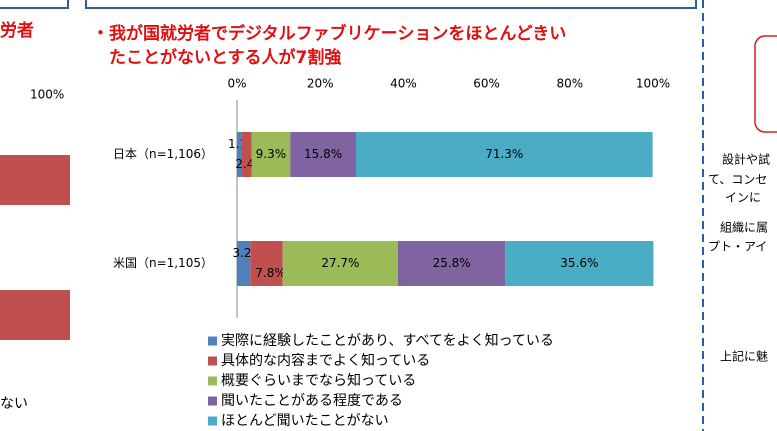  I want to click on value-label: 25.8%, so click(452, 263).